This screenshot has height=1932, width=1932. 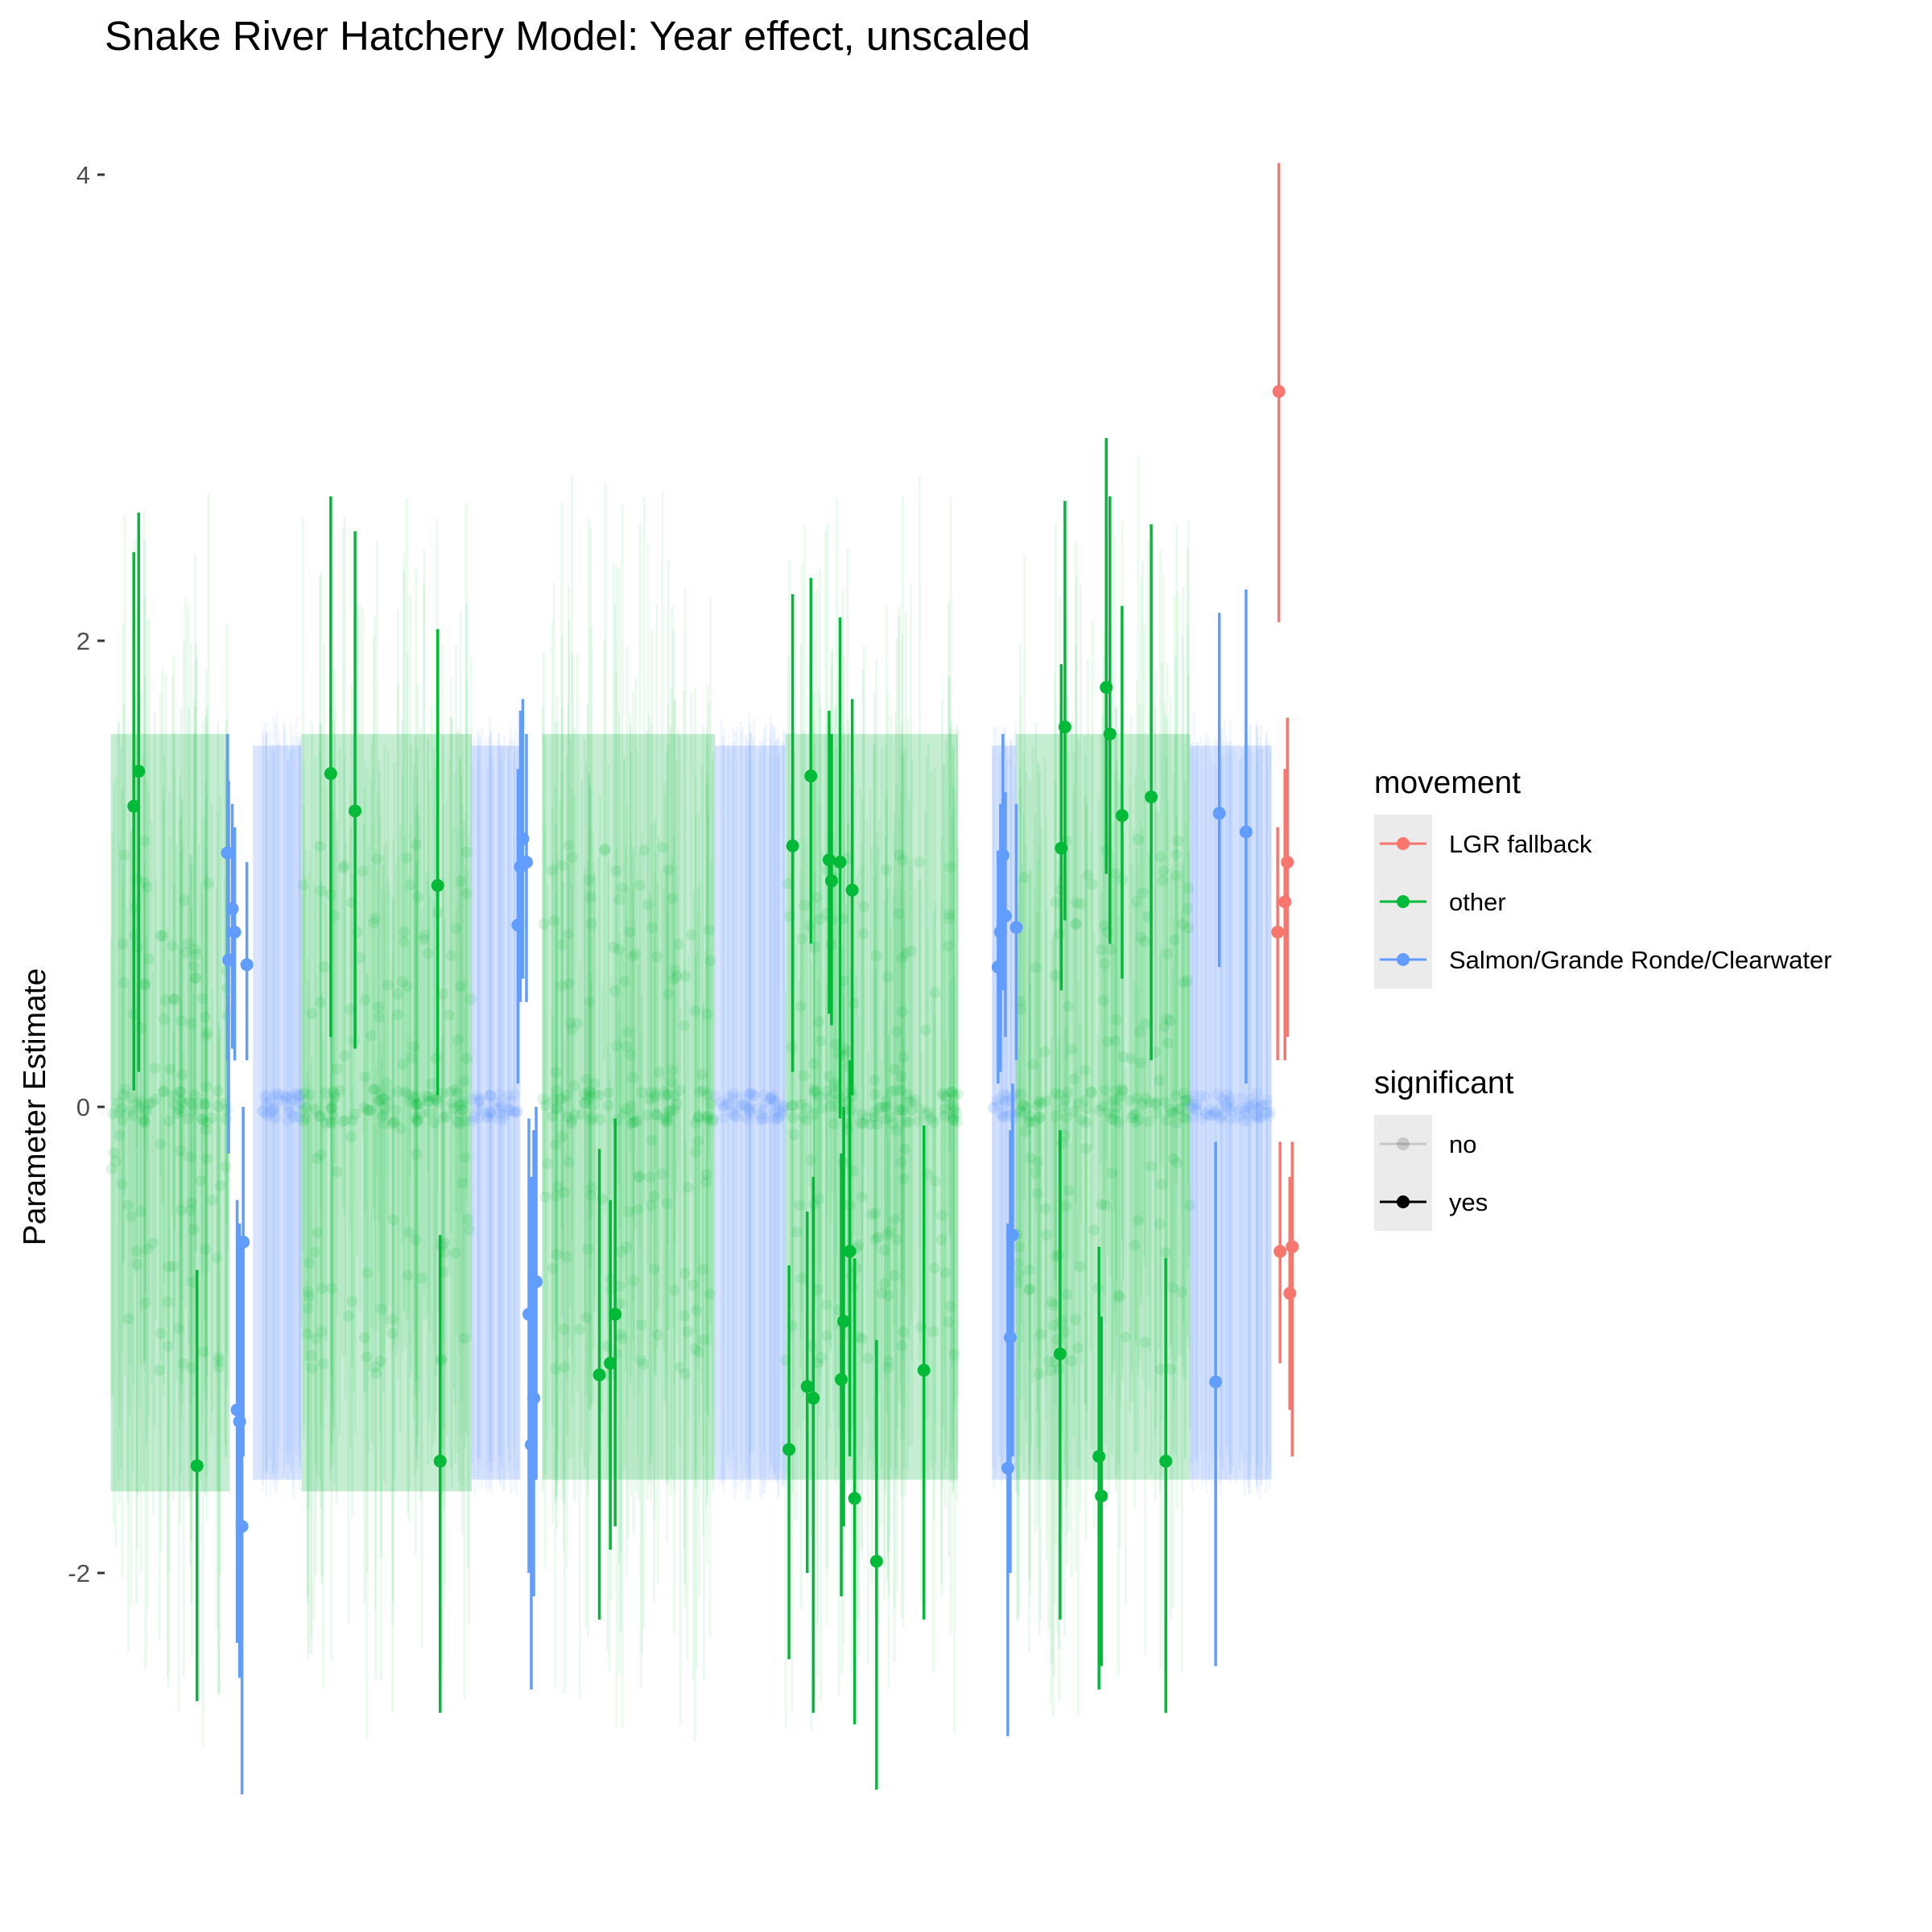 What do you see at coordinates (1447, 783) in the screenshot?
I see `legend-movement-title: movement` at bounding box center [1447, 783].